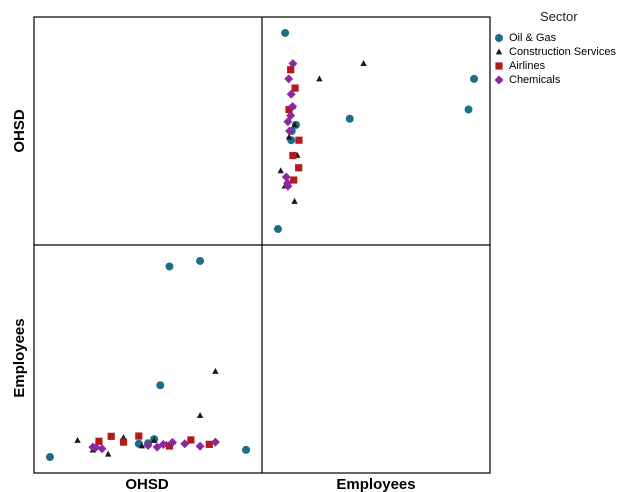 Image resolution: width=622 pixels, height=492 pixels. Describe the element at coordinates (376, 131) in the screenshot. I see `cell-ohsd-vs-employees` at that location.